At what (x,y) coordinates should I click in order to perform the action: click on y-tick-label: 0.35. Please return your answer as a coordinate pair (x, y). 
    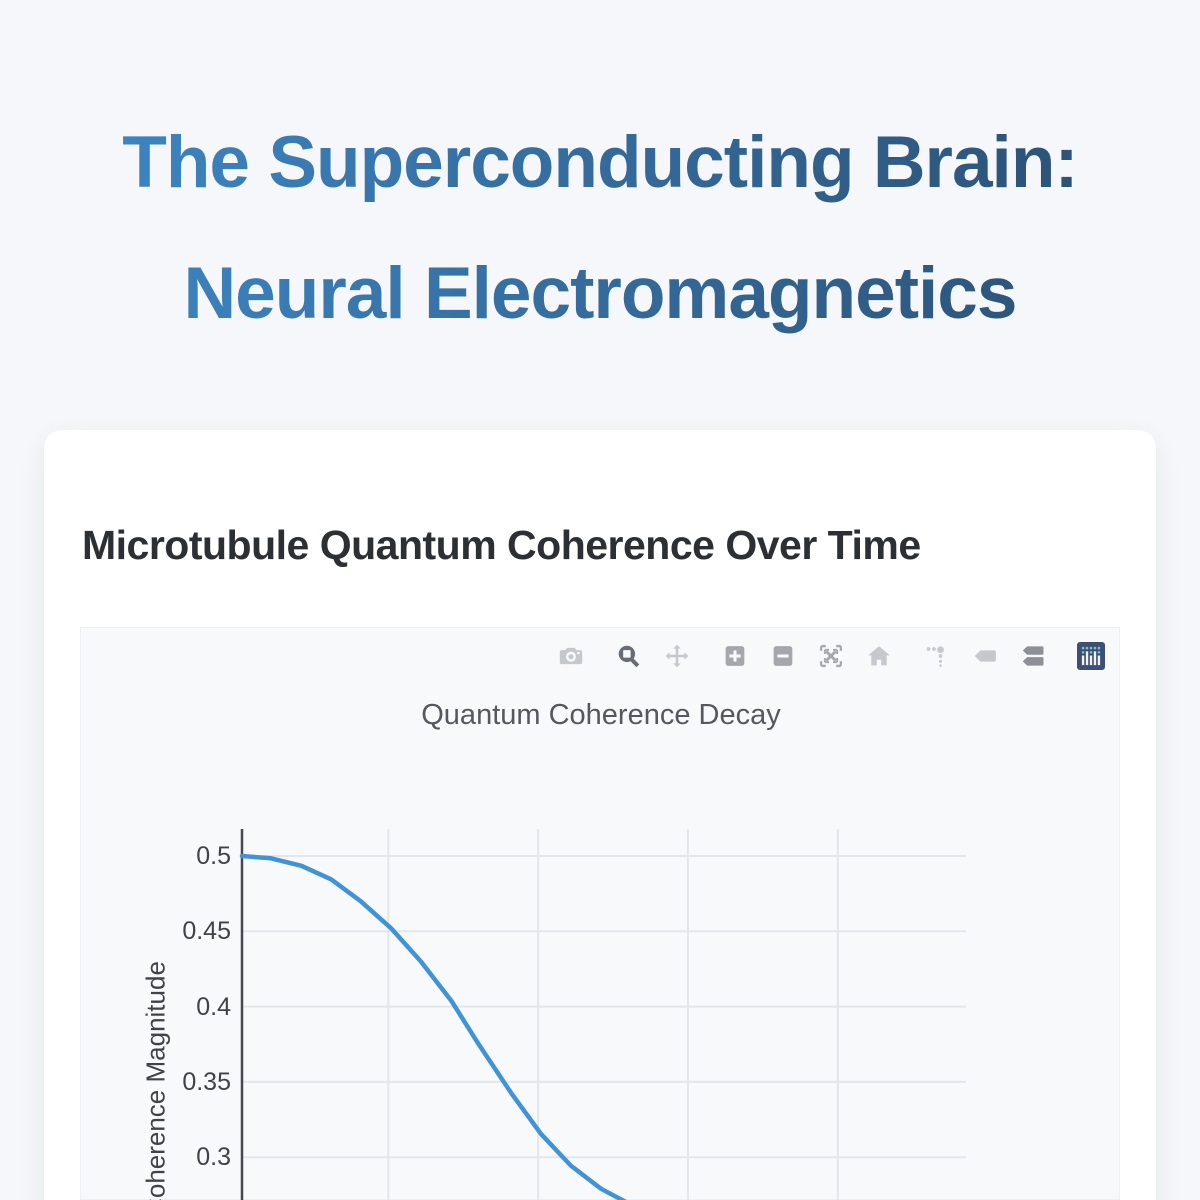
    Looking at the image, I should click on (206, 1081).